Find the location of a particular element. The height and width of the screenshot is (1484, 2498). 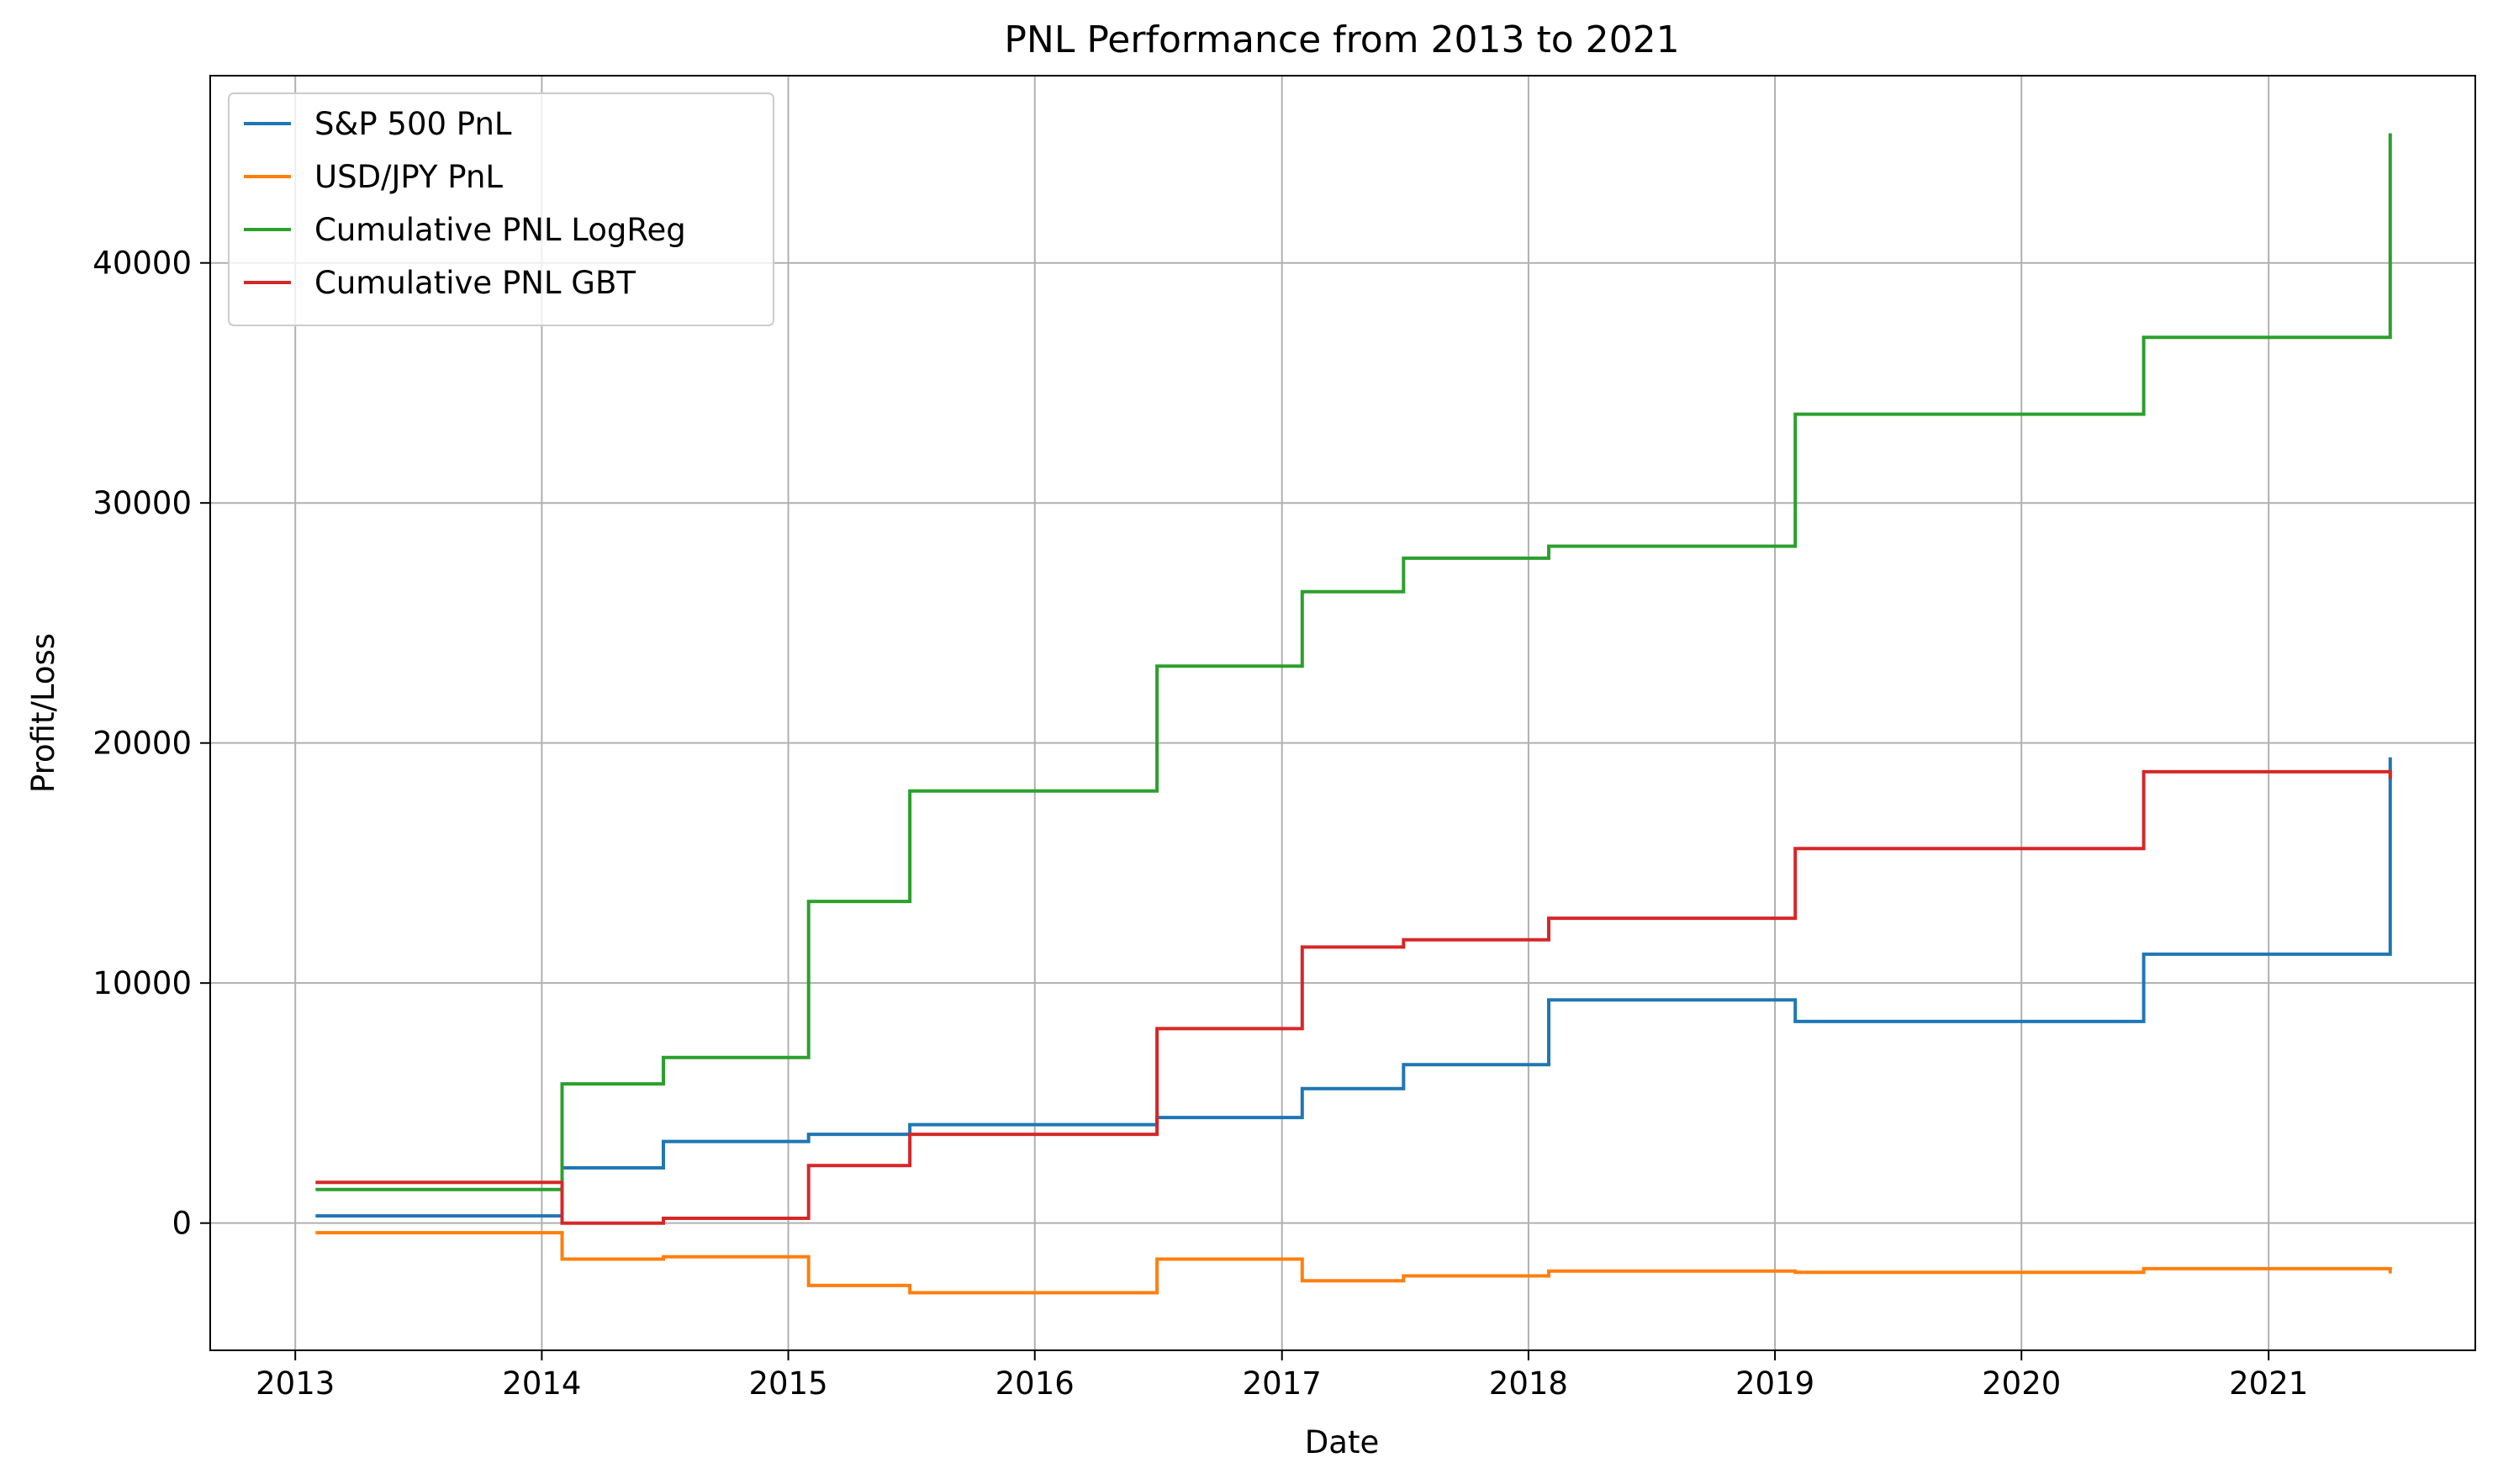

legend-label: S&P 500 PnL is located at coordinates (413, 124).